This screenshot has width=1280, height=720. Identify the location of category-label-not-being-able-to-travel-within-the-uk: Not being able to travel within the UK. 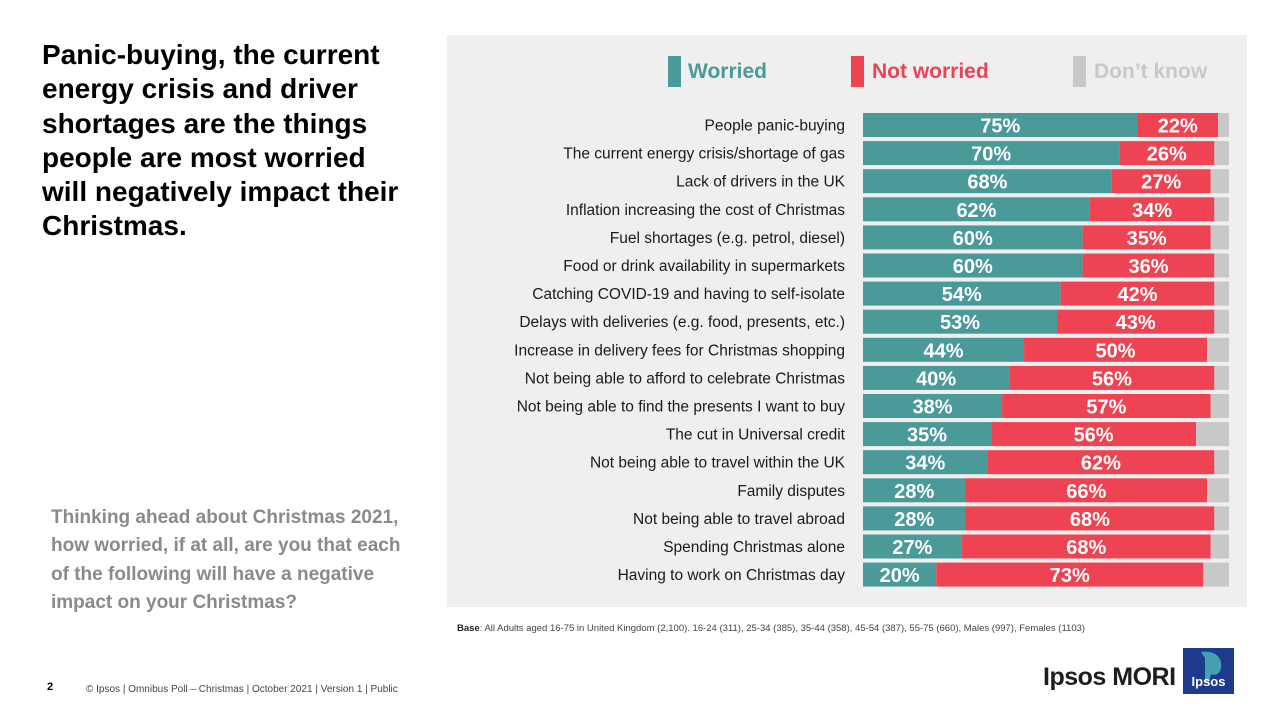
(718, 463).